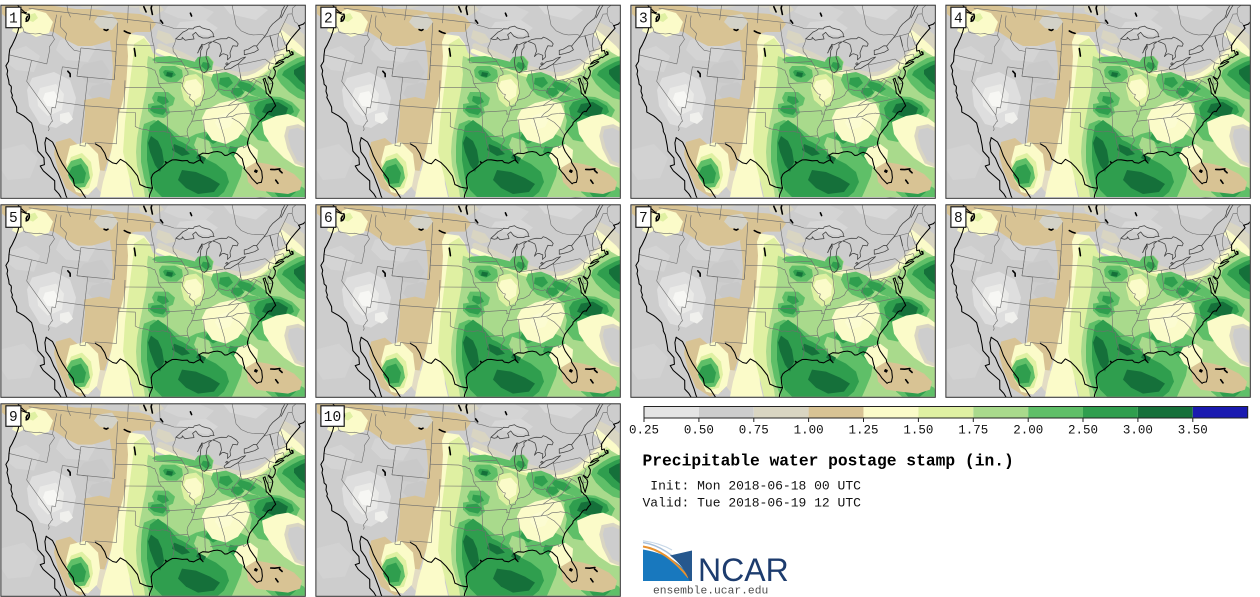 This screenshot has width=1260, height=597. What do you see at coordinates (1193, 431) in the screenshot?
I see `svg-text: 3.50` at bounding box center [1193, 431].